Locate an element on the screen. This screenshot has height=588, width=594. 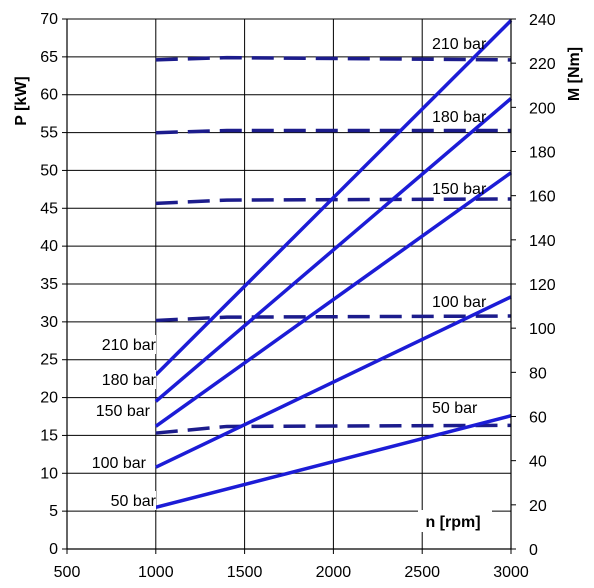
left-curve-label: 180 bar is located at coordinates (129, 380).